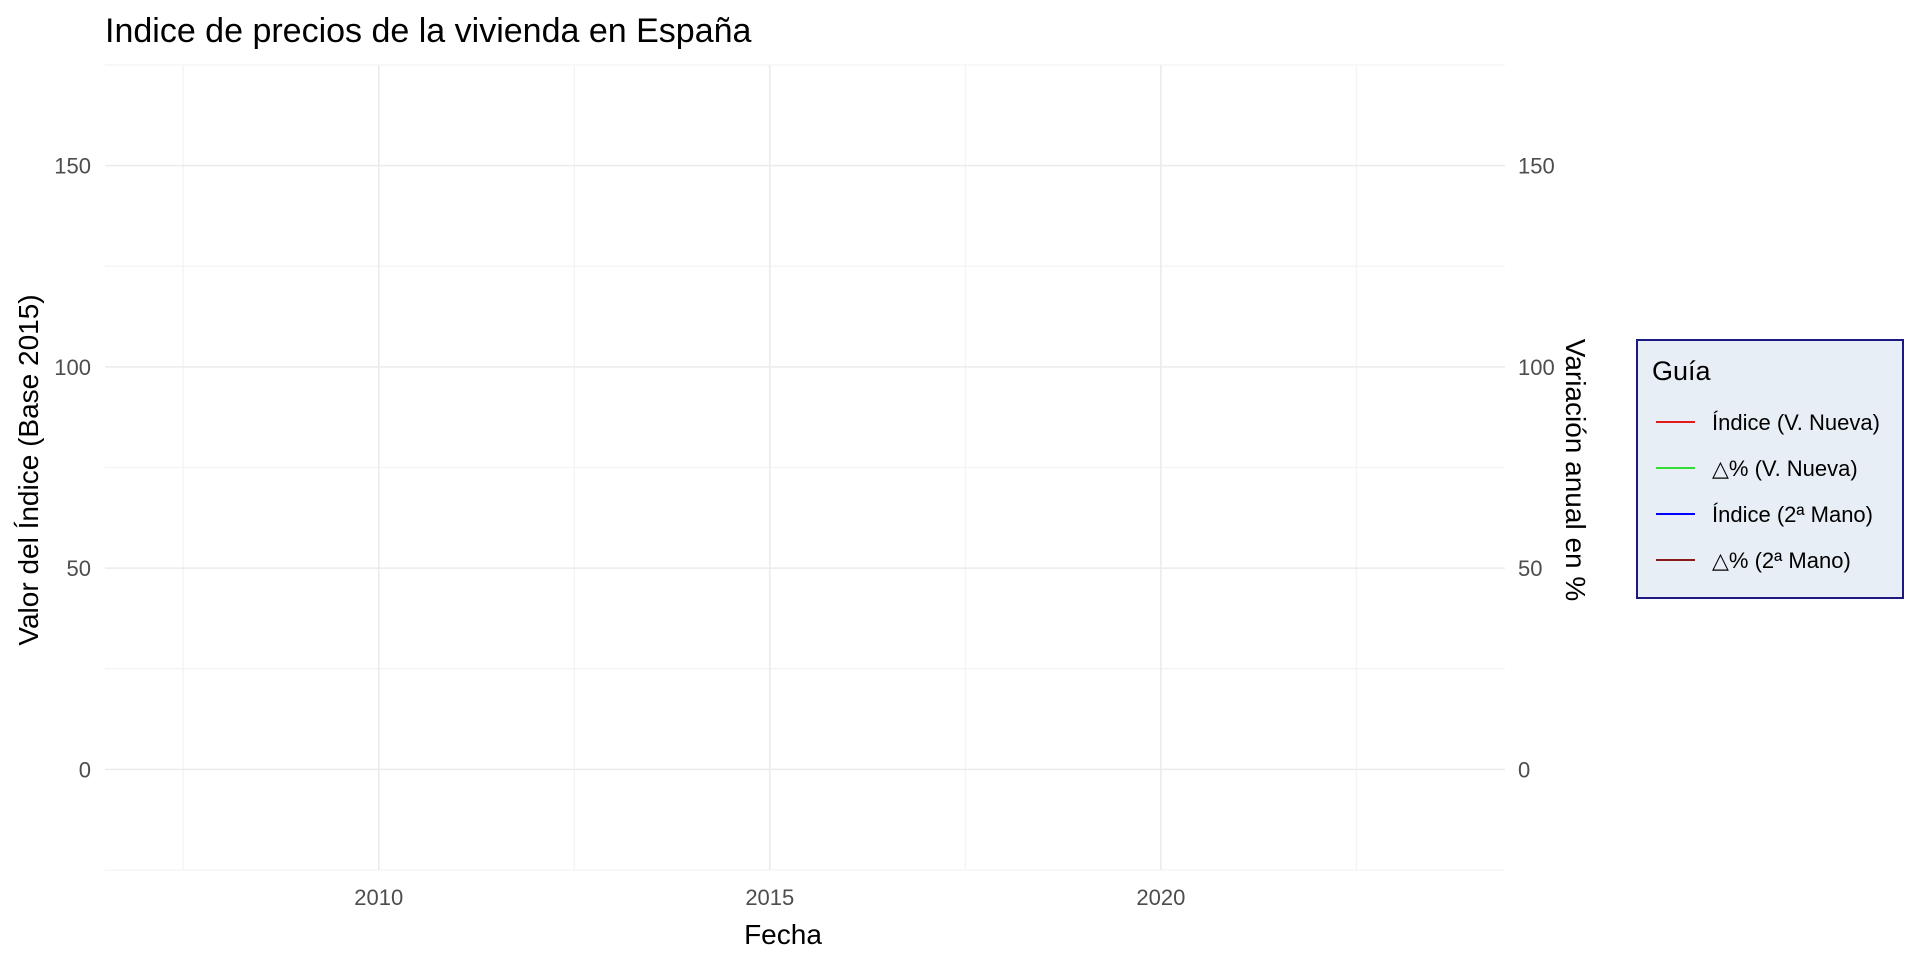 This screenshot has height=960, width=1920. Describe the element at coordinates (1536, 367) in the screenshot. I see `y-tick-label-right: 100` at that location.